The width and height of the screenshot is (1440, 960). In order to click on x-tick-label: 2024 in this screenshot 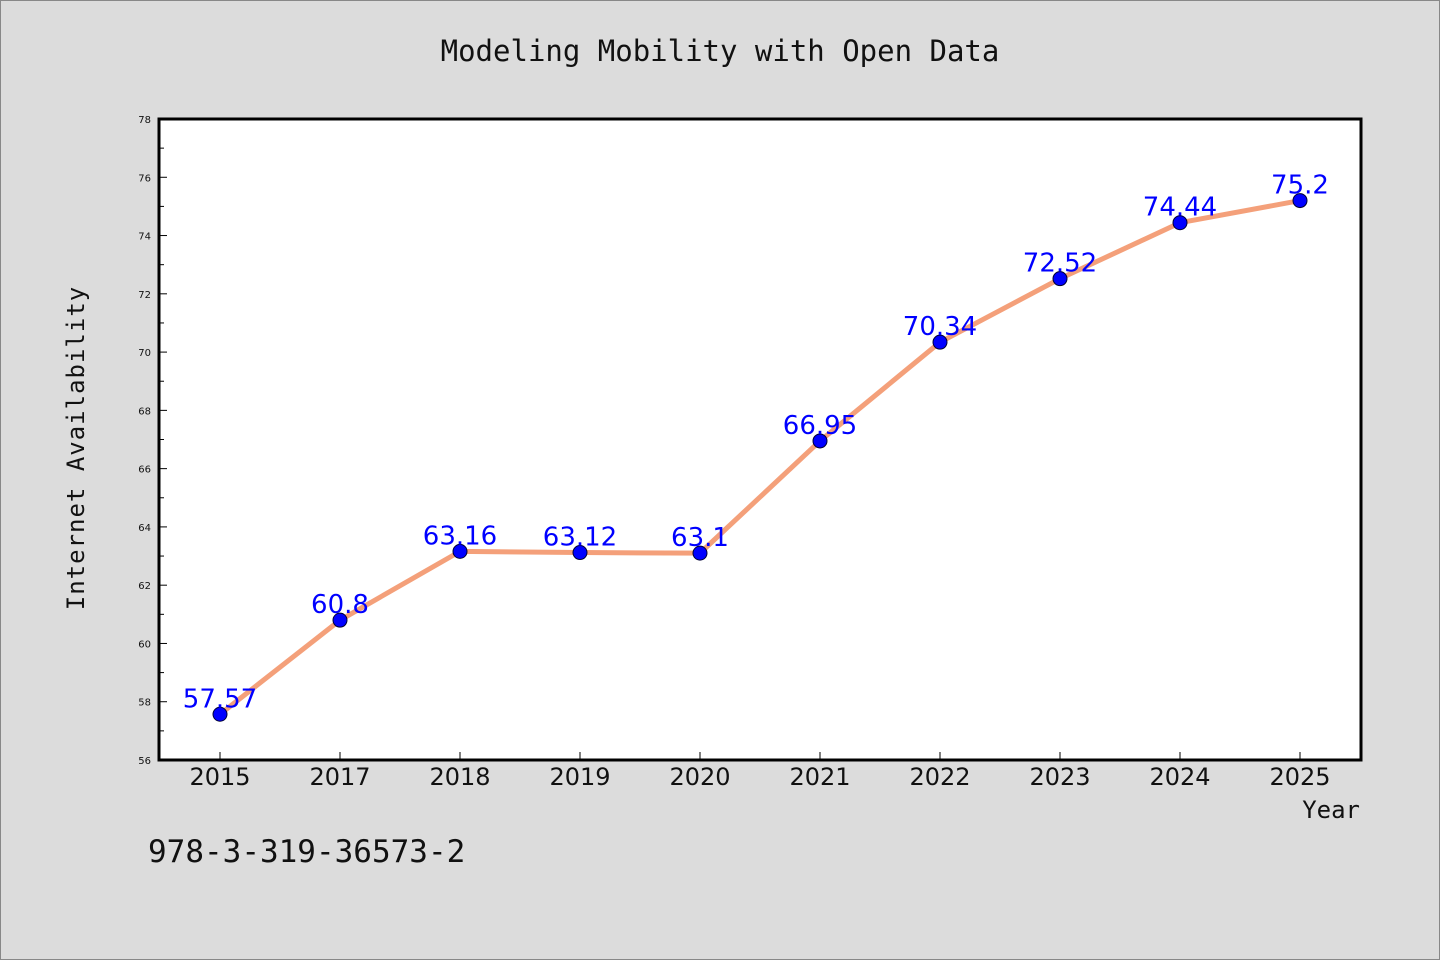, I will do `click(1179, 777)`.